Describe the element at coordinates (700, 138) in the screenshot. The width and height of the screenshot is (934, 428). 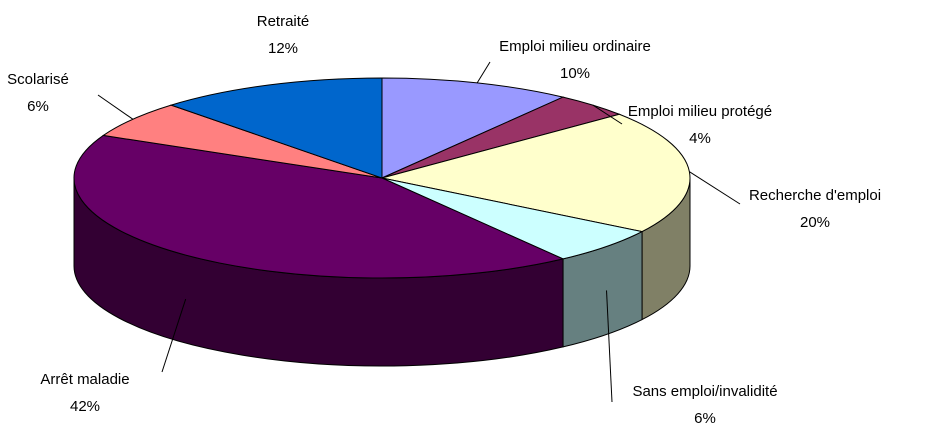
I see `value-label: 4%` at that location.